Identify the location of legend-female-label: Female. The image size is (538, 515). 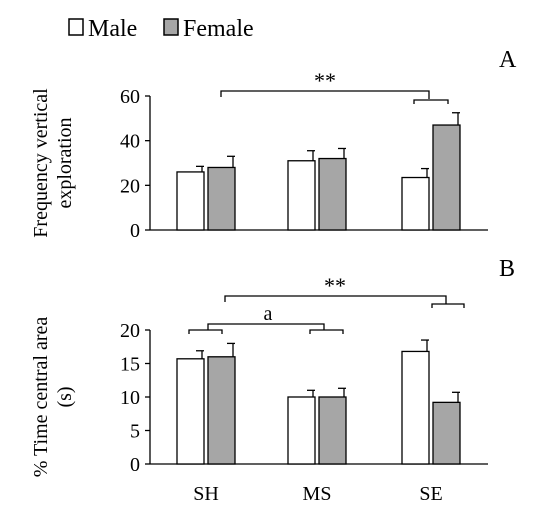
(218, 29).